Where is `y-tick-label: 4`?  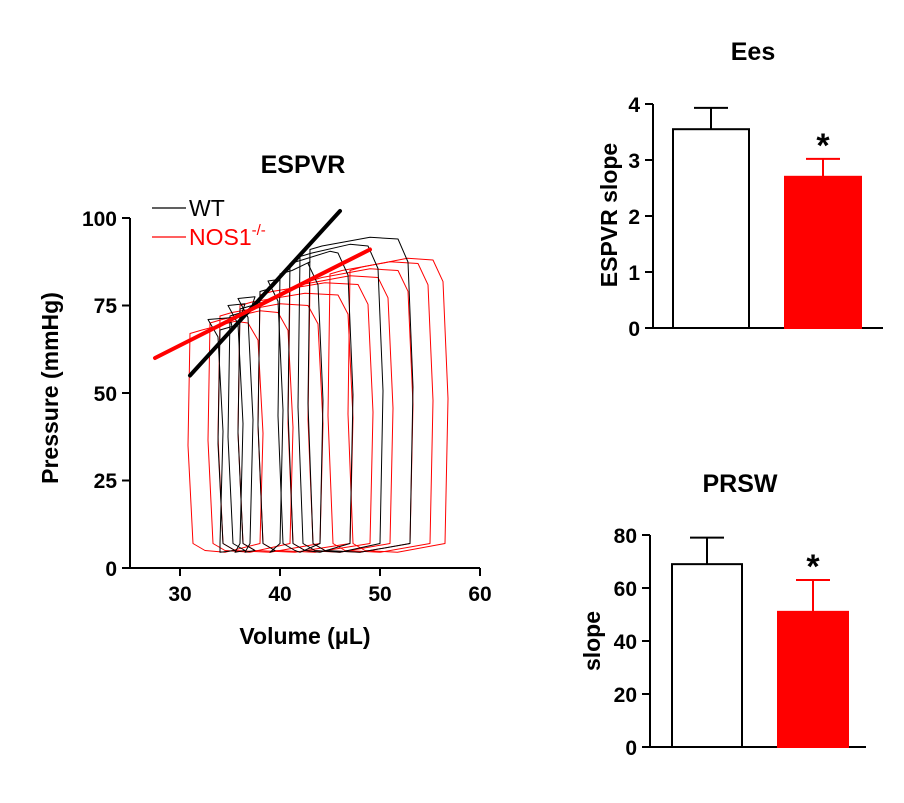
y-tick-label: 4 is located at coordinates (634, 105).